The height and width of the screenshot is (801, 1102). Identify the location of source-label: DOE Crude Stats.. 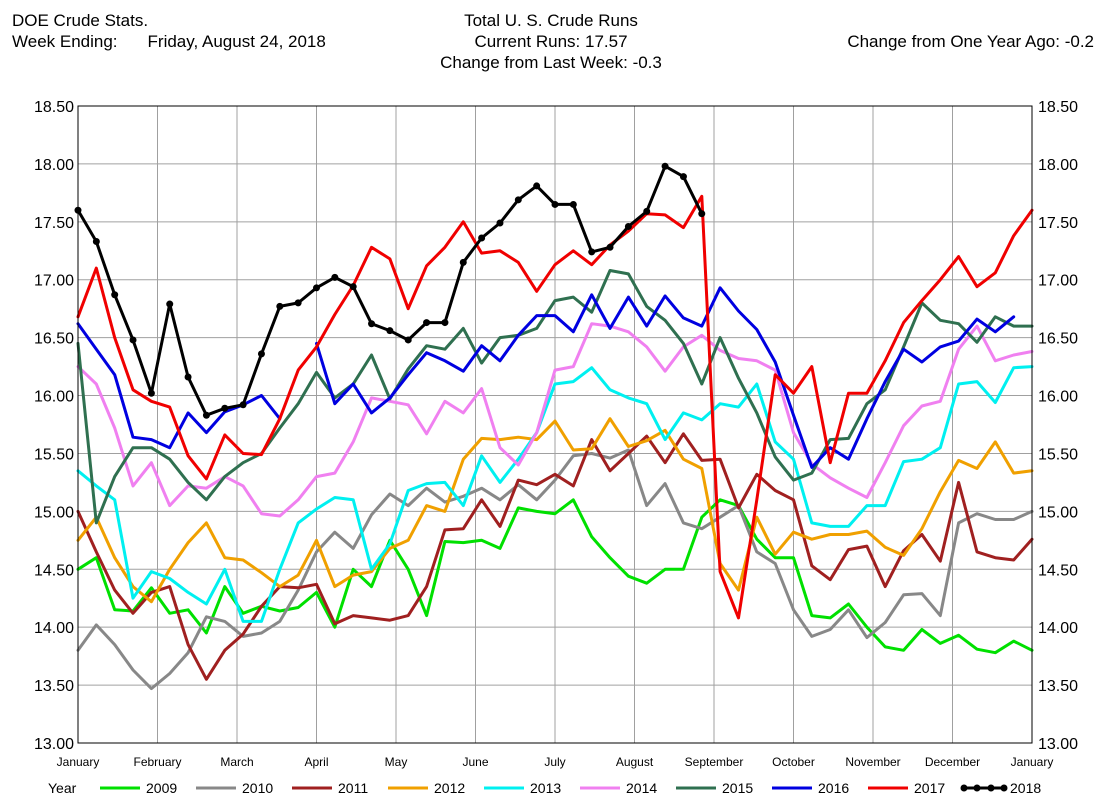
(80, 20).